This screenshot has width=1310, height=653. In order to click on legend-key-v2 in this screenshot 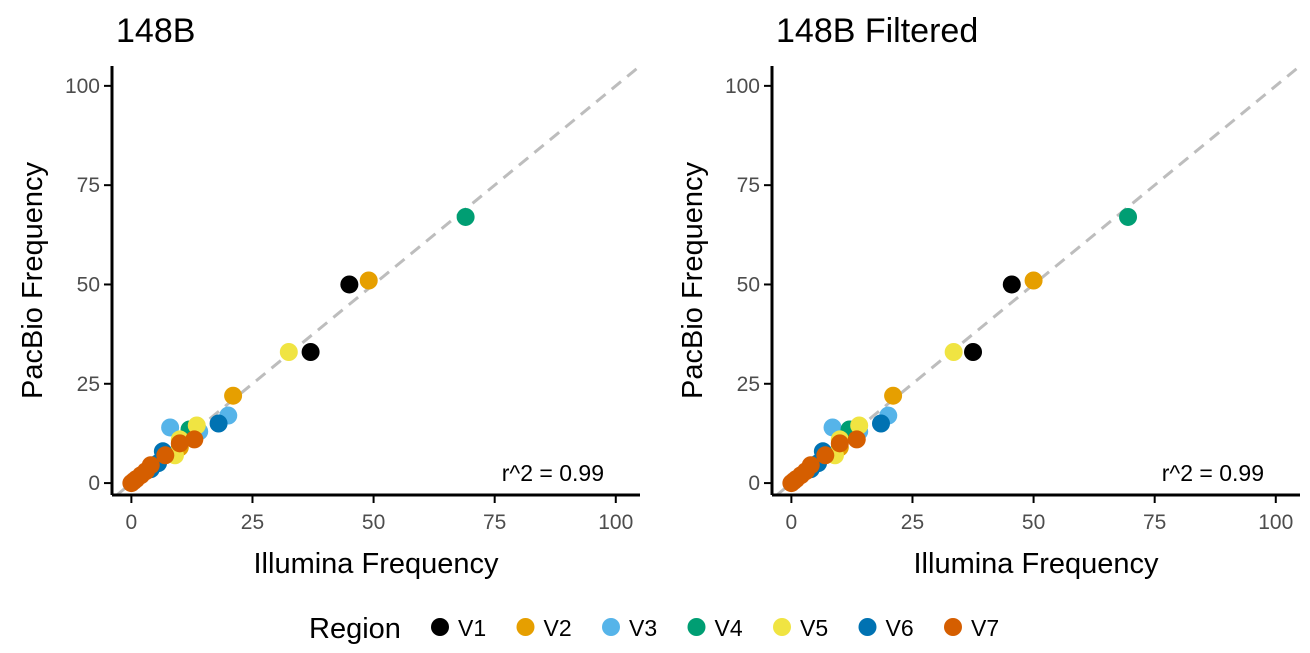, I will do `click(525, 627)`.